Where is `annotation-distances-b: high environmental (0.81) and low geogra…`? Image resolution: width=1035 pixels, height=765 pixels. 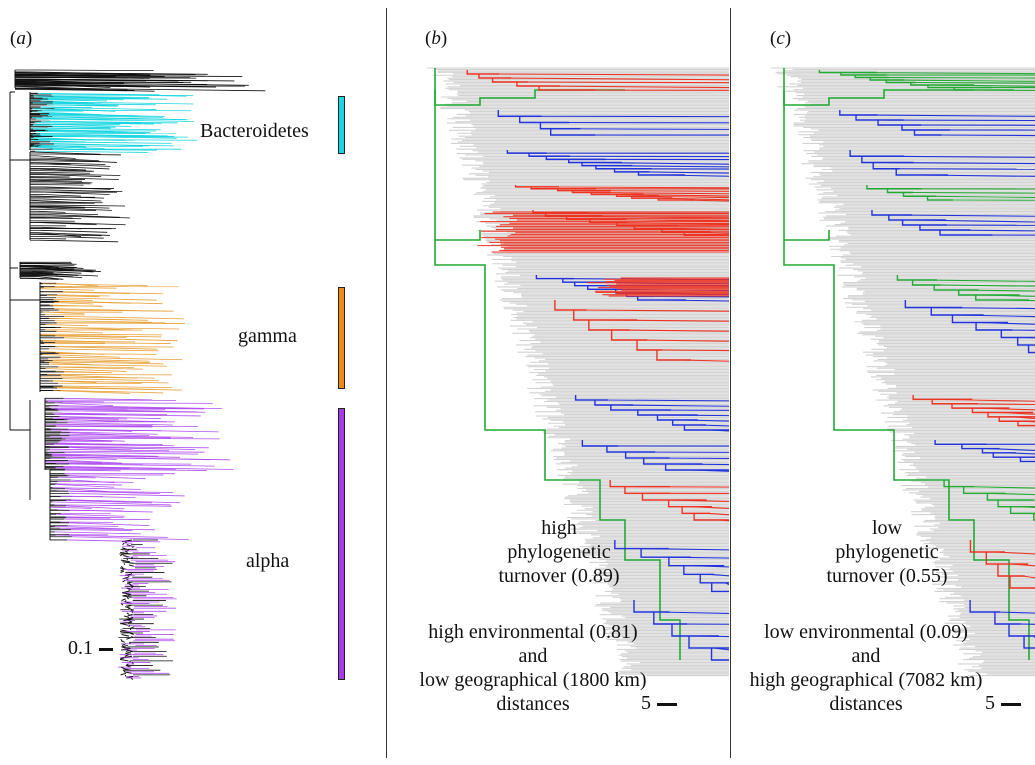
annotation-distances-b: high environmental (0.81) and low geogra… is located at coordinates (533, 668).